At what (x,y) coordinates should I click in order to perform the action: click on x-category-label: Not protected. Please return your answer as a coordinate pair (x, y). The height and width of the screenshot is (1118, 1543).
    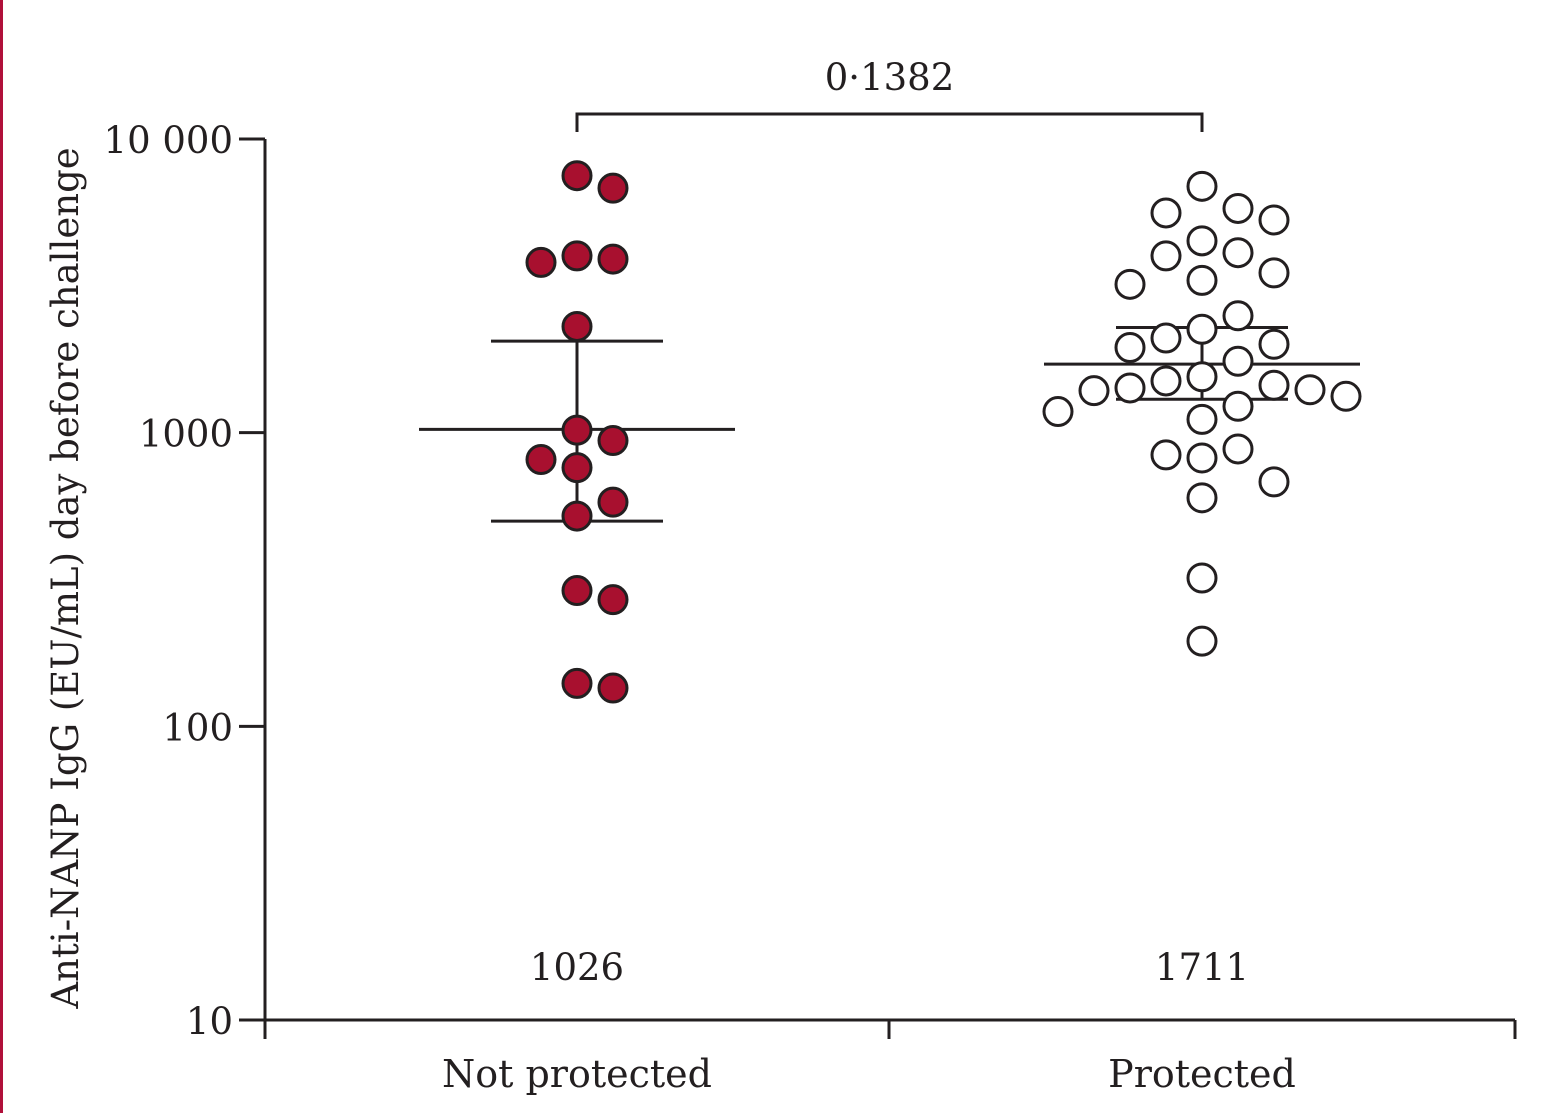
    Looking at the image, I should click on (577, 1074).